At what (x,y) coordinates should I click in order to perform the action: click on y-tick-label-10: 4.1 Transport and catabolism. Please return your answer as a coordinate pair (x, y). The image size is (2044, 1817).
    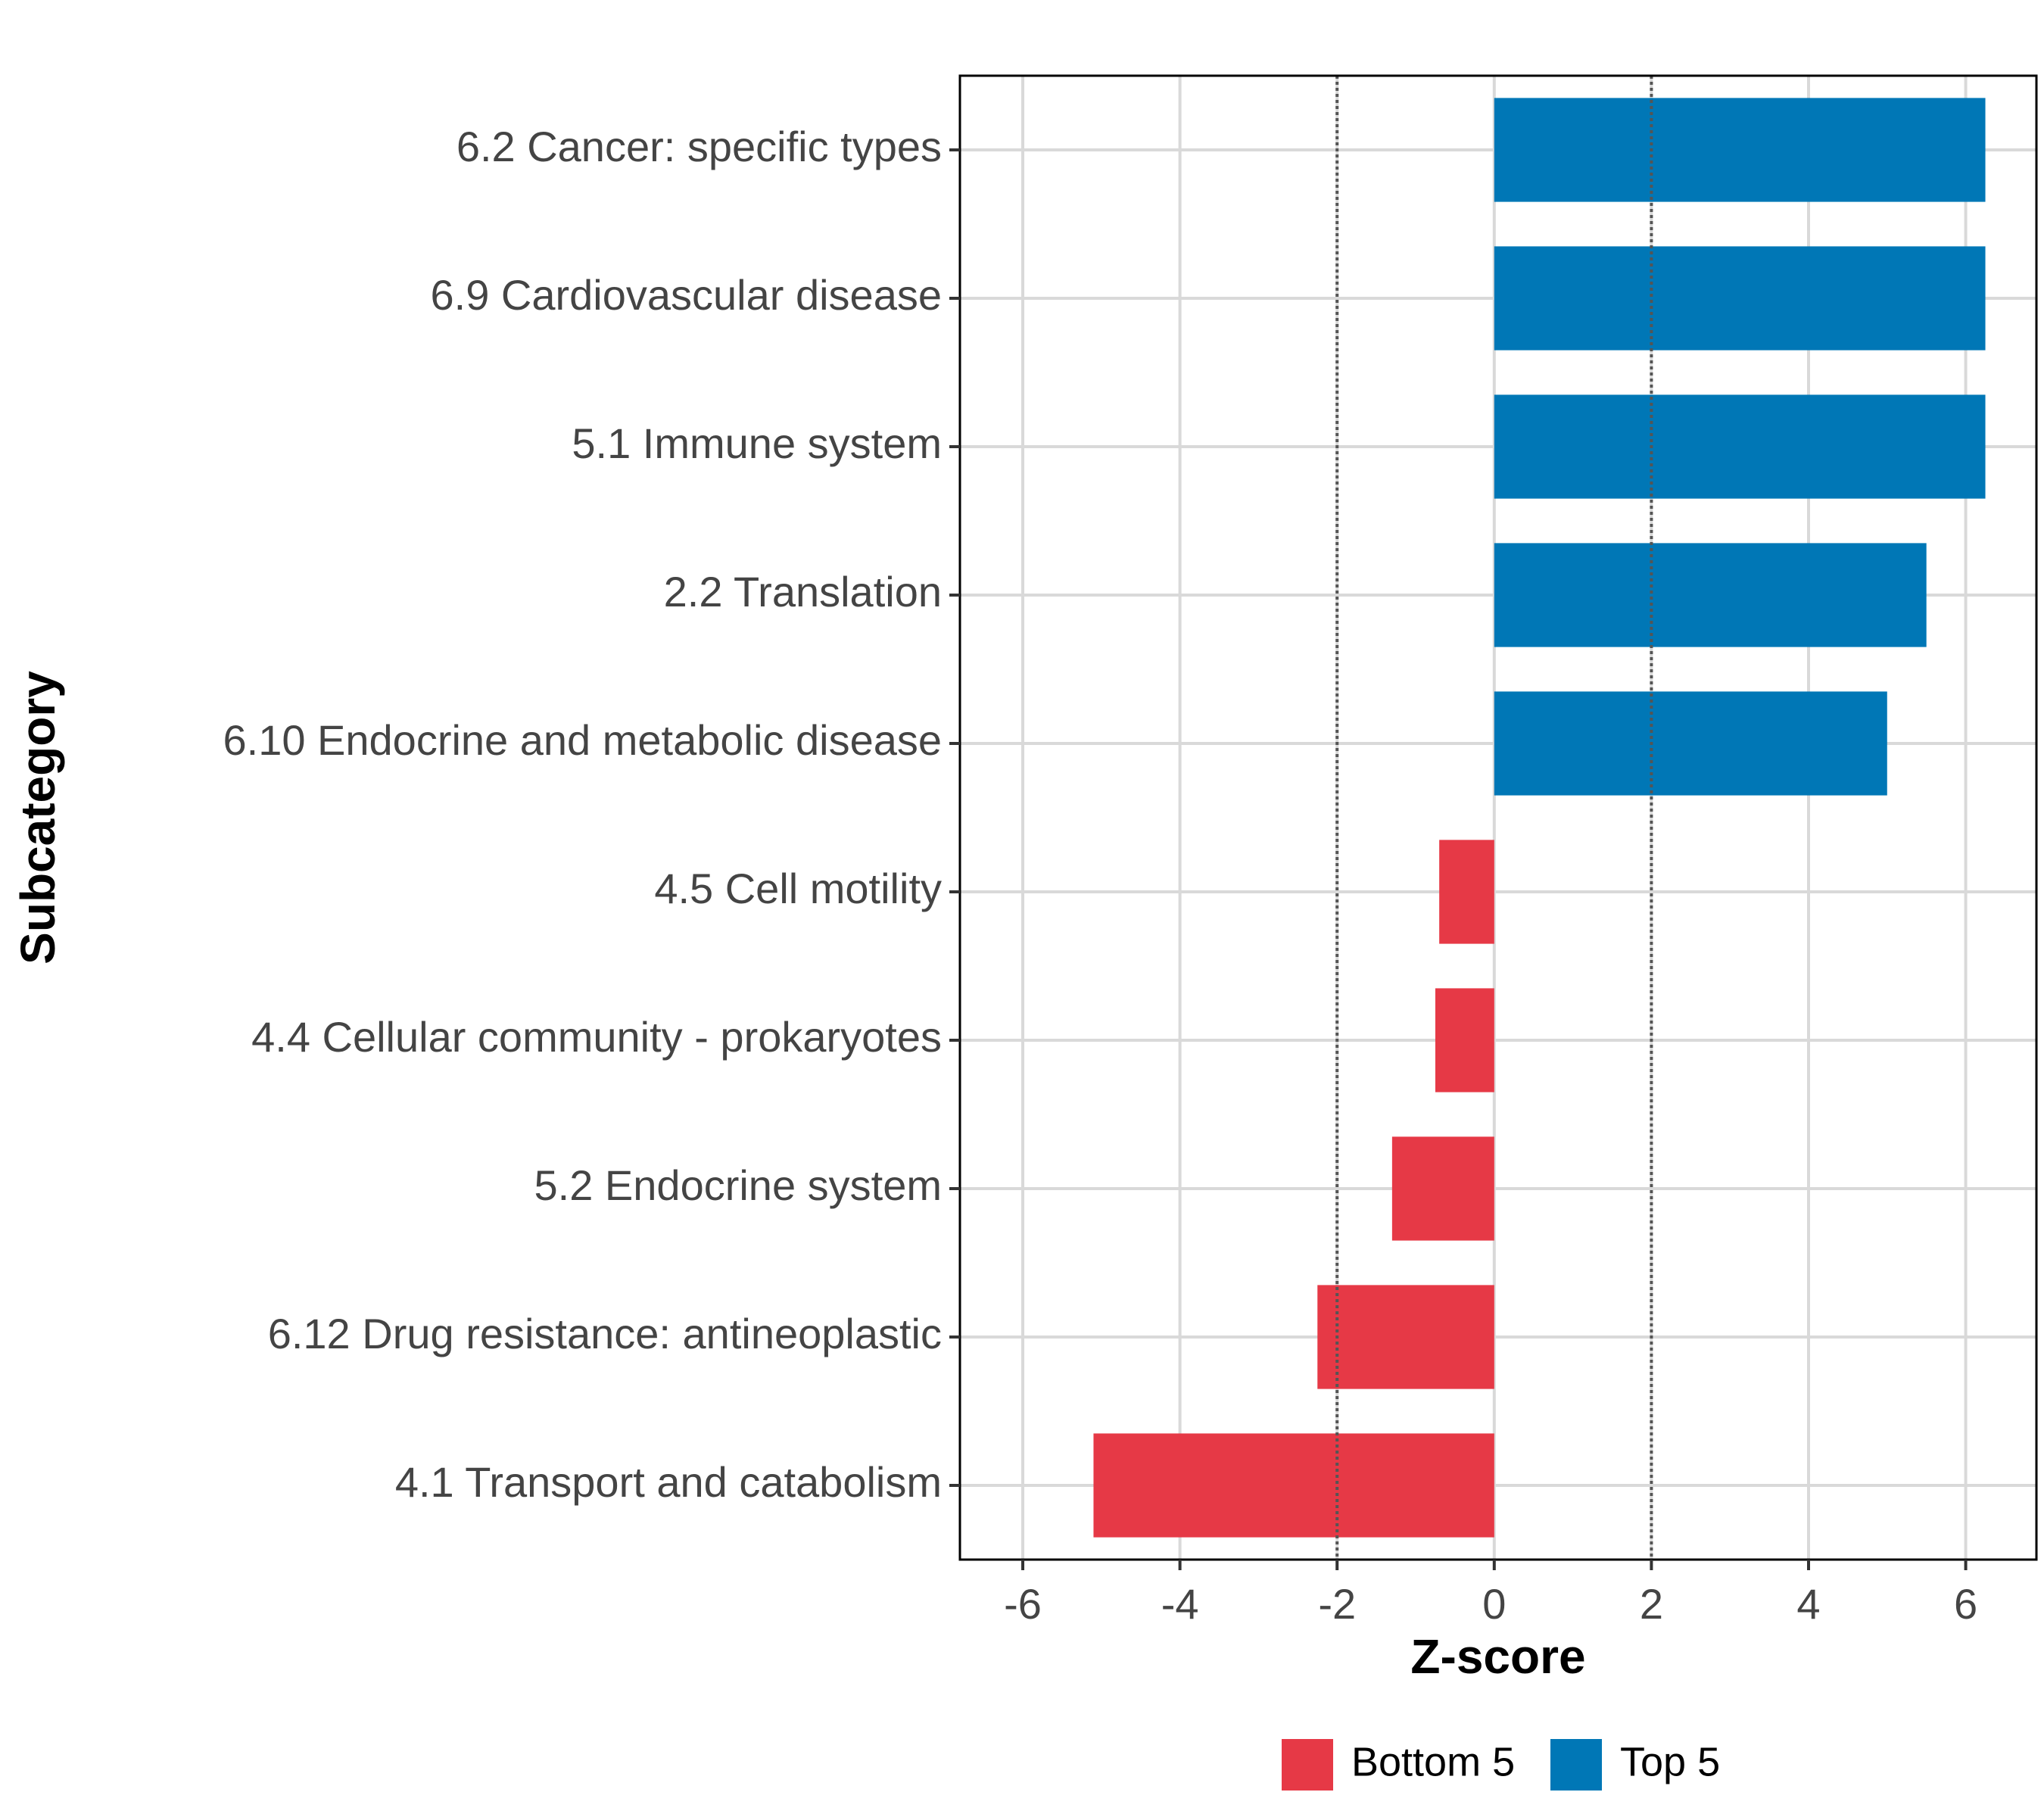
    Looking at the image, I should click on (668, 1482).